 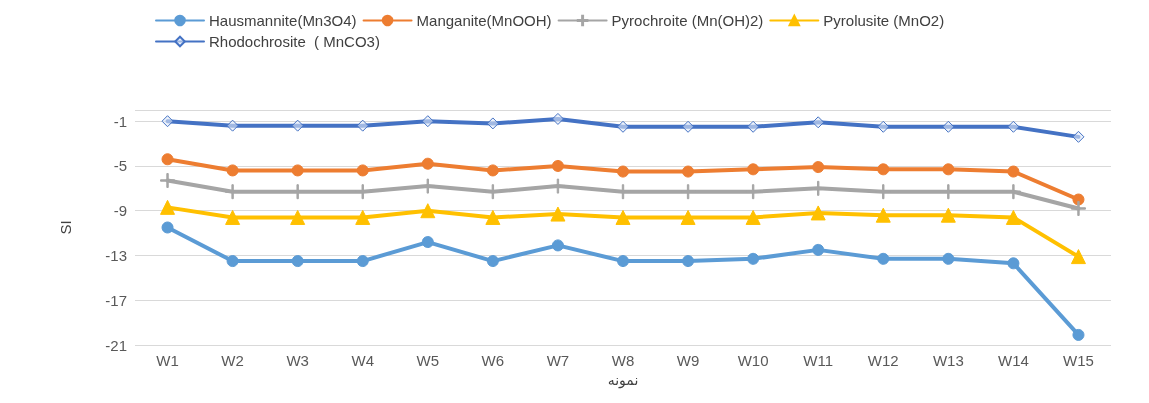 What do you see at coordinates (484, 20) in the screenshot?
I see `legend-label: Manganite(MnOOH)` at bounding box center [484, 20].